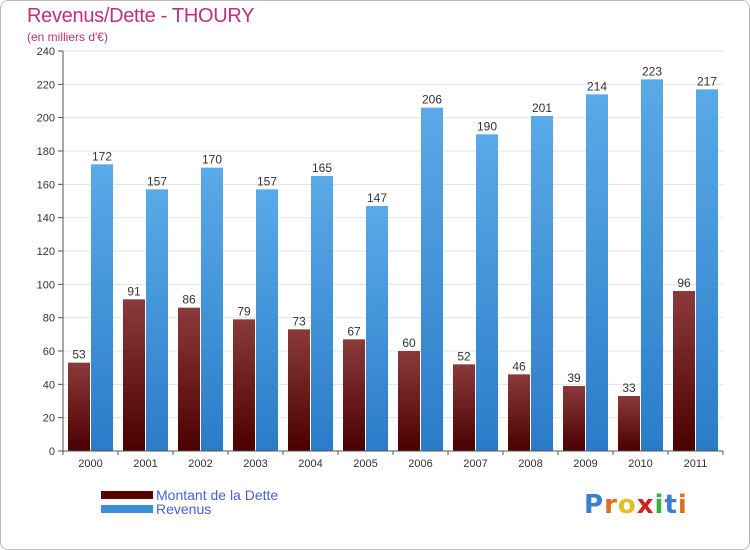  I want to click on data-label-dette: 86, so click(189, 300).